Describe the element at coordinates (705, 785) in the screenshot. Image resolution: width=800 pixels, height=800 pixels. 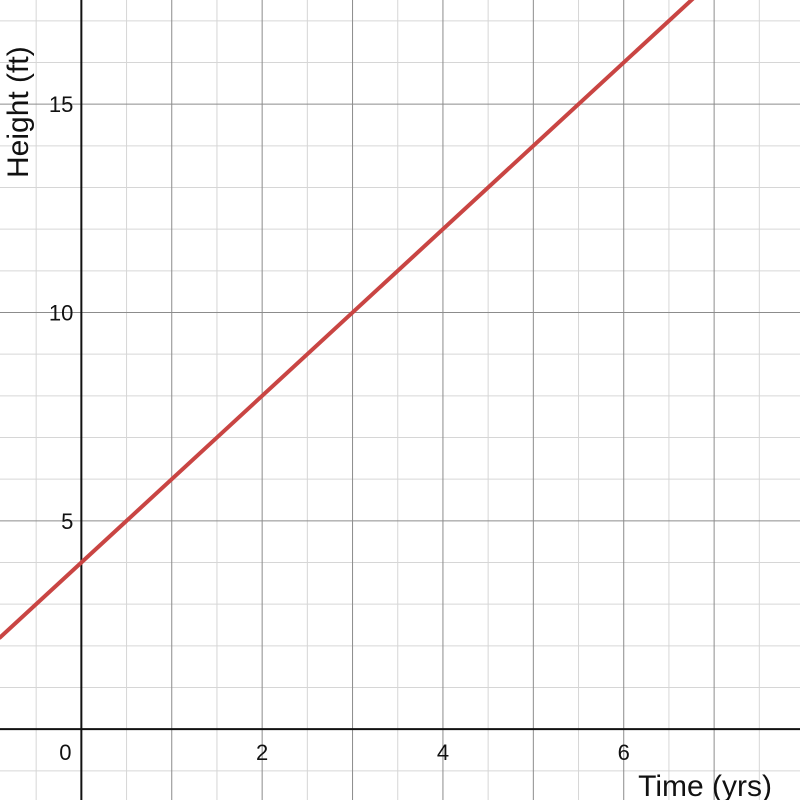
I see `x-axis-title: Time (yrs)` at that location.